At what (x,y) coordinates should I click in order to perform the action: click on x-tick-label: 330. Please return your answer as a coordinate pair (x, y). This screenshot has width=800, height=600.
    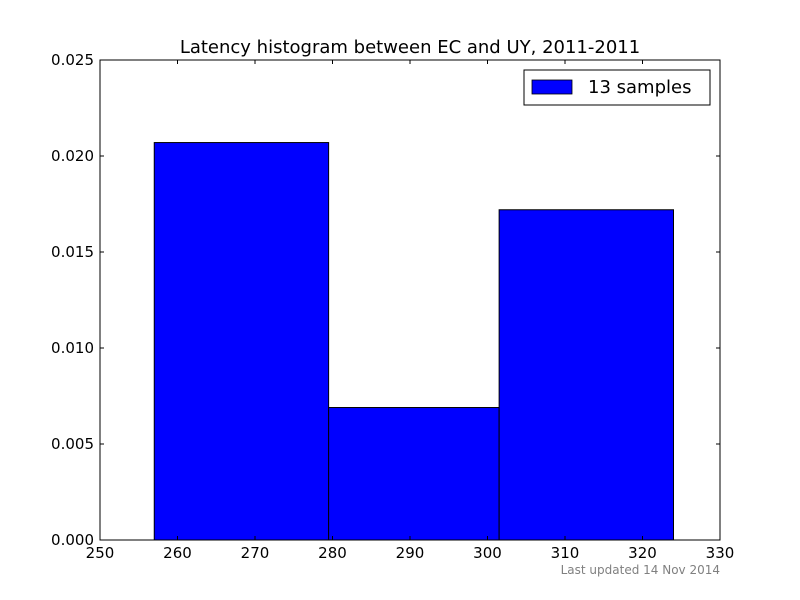
    Looking at the image, I should click on (720, 553).